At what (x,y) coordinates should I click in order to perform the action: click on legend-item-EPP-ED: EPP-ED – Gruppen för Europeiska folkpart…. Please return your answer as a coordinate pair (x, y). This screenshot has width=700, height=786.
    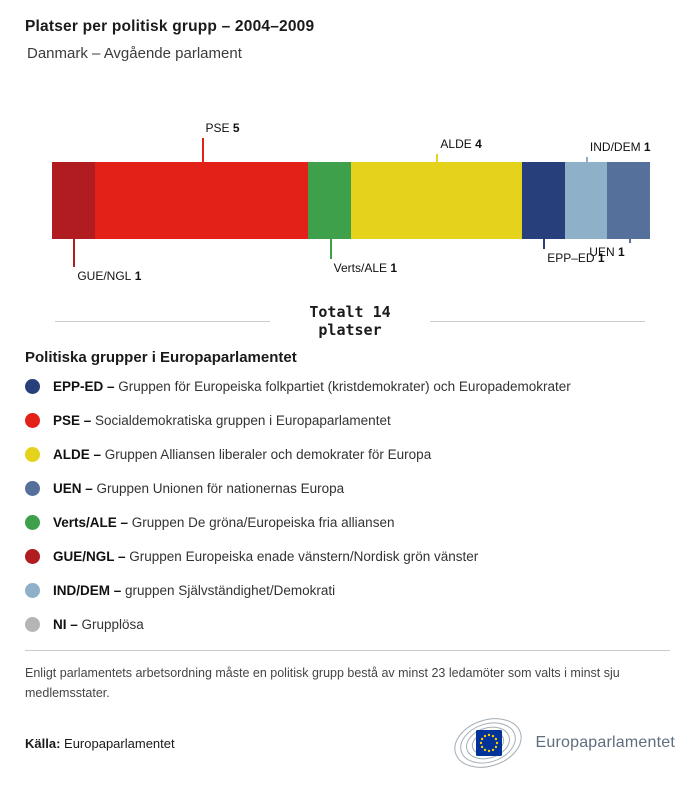
    Looking at the image, I should click on (350, 386).